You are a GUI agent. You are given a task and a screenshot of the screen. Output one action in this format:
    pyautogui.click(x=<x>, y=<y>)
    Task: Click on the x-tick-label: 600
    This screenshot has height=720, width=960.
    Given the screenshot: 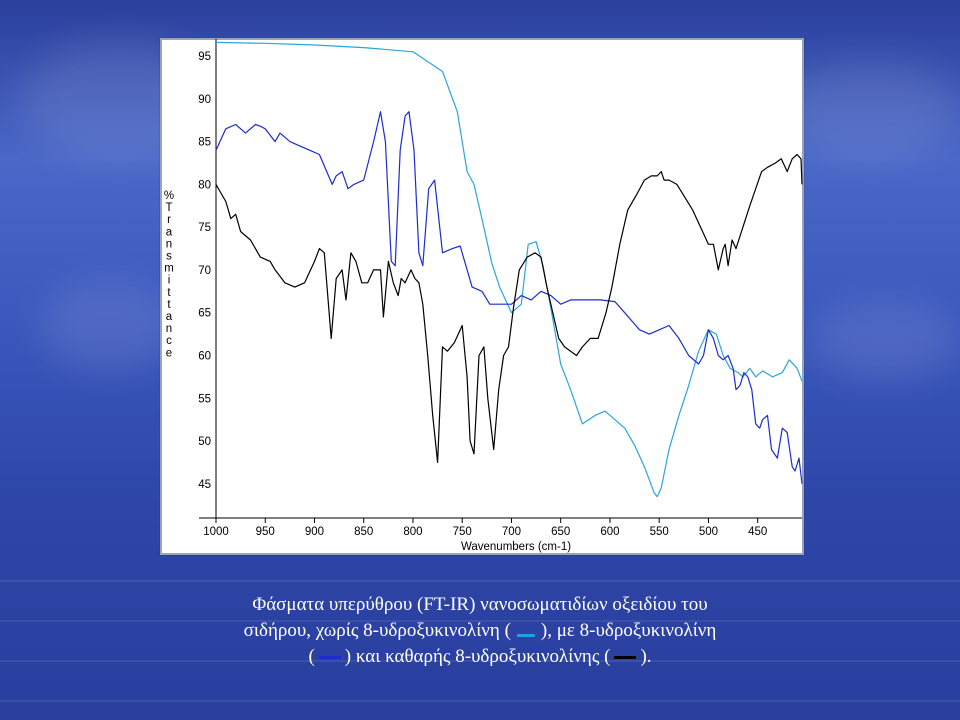 What is the action you would take?
    pyautogui.click(x=609, y=532)
    